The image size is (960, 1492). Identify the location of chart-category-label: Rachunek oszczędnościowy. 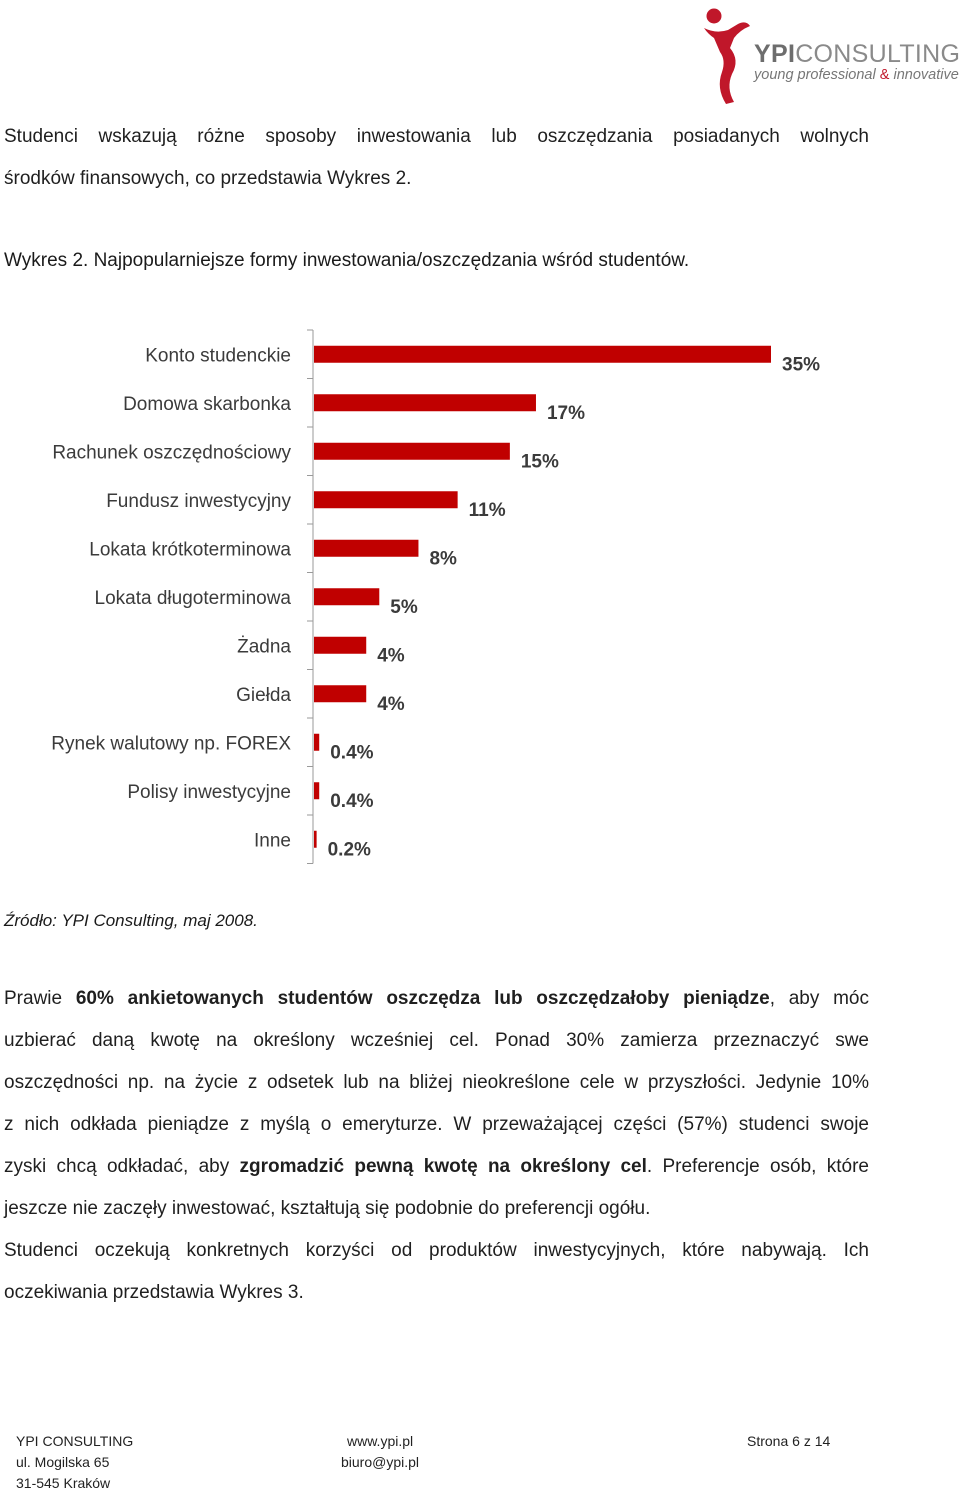
(171, 452).